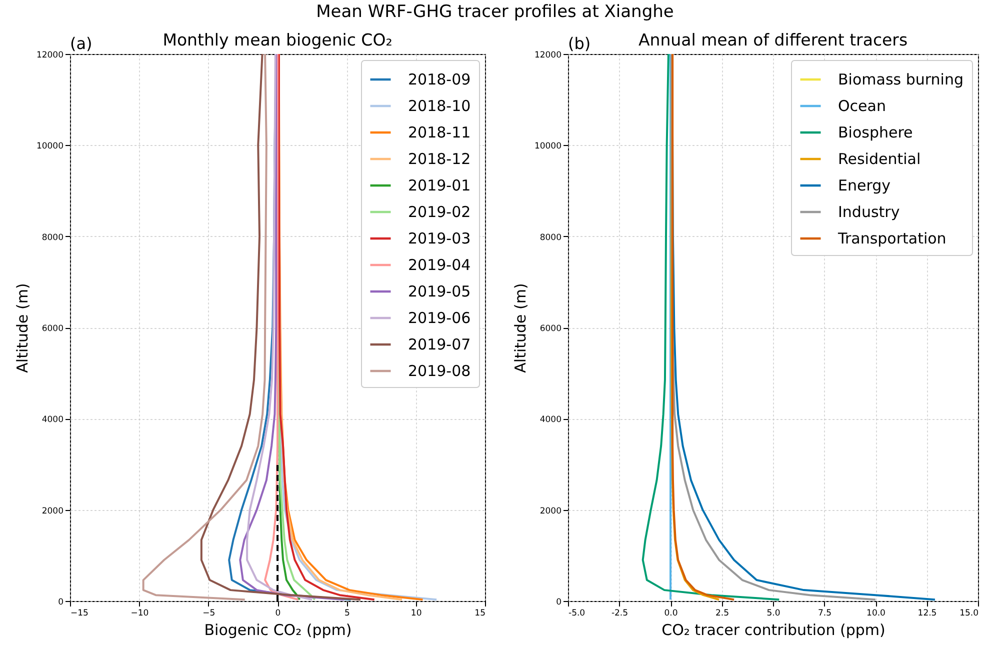  What do you see at coordinates (773, 613) in the screenshot?
I see `x-tick-label: 5.0` at bounding box center [773, 613].